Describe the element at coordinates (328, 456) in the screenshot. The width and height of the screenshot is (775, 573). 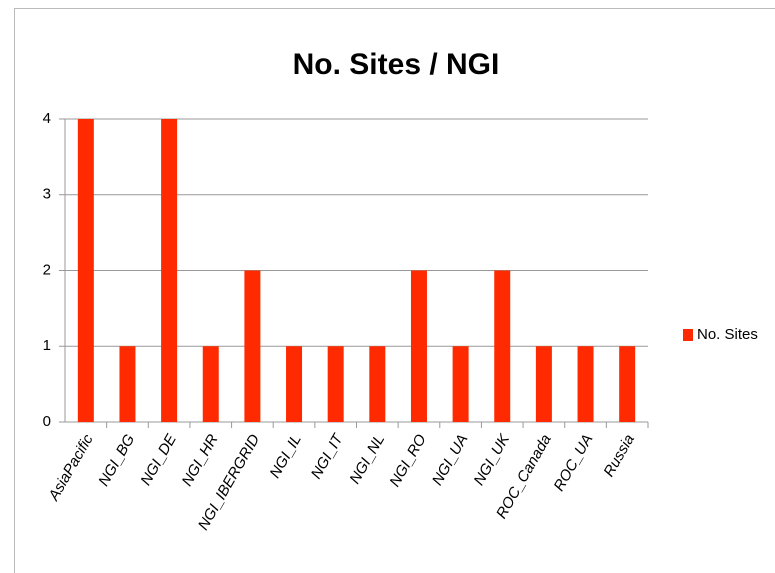
I see `x-tick-label: NGI_IT` at that location.